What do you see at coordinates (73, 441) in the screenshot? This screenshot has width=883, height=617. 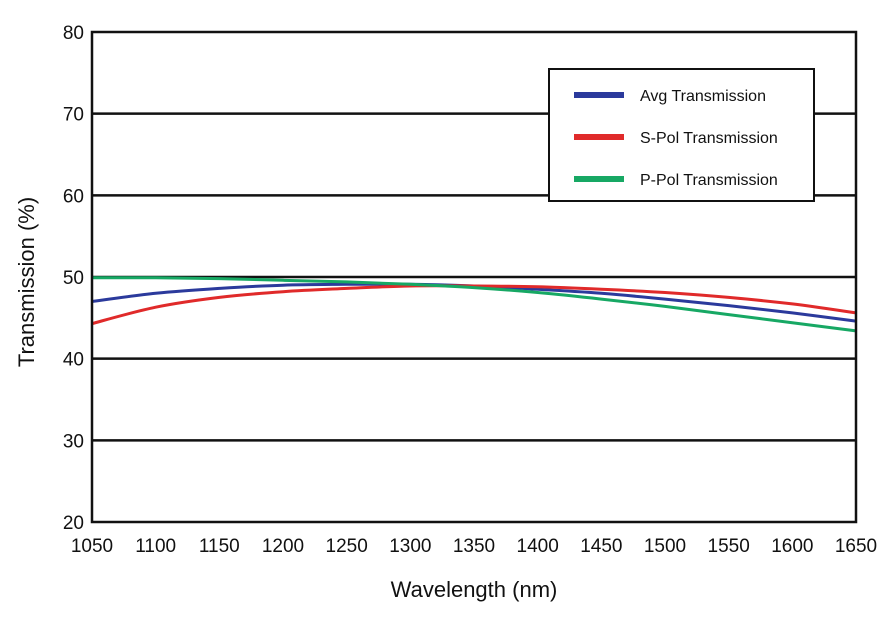 I see `y-tick-label-30: 30` at bounding box center [73, 441].